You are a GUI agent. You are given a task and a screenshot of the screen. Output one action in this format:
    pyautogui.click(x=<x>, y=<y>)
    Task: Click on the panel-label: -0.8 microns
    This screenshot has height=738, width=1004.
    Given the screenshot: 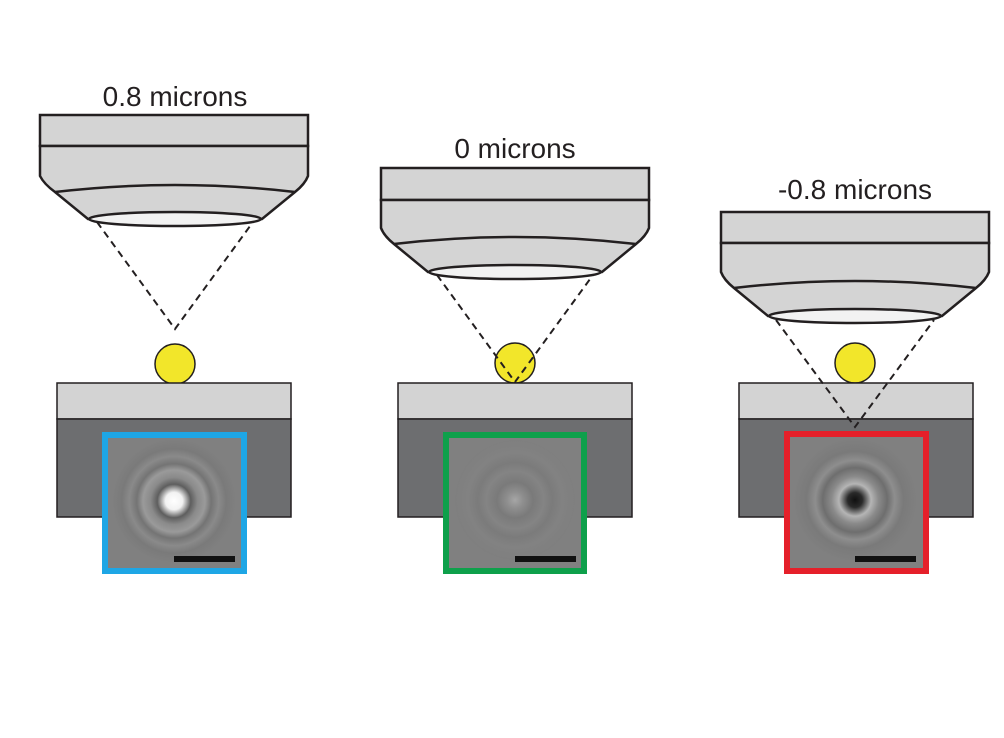 What is the action you would take?
    pyautogui.click(x=855, y=189)
    